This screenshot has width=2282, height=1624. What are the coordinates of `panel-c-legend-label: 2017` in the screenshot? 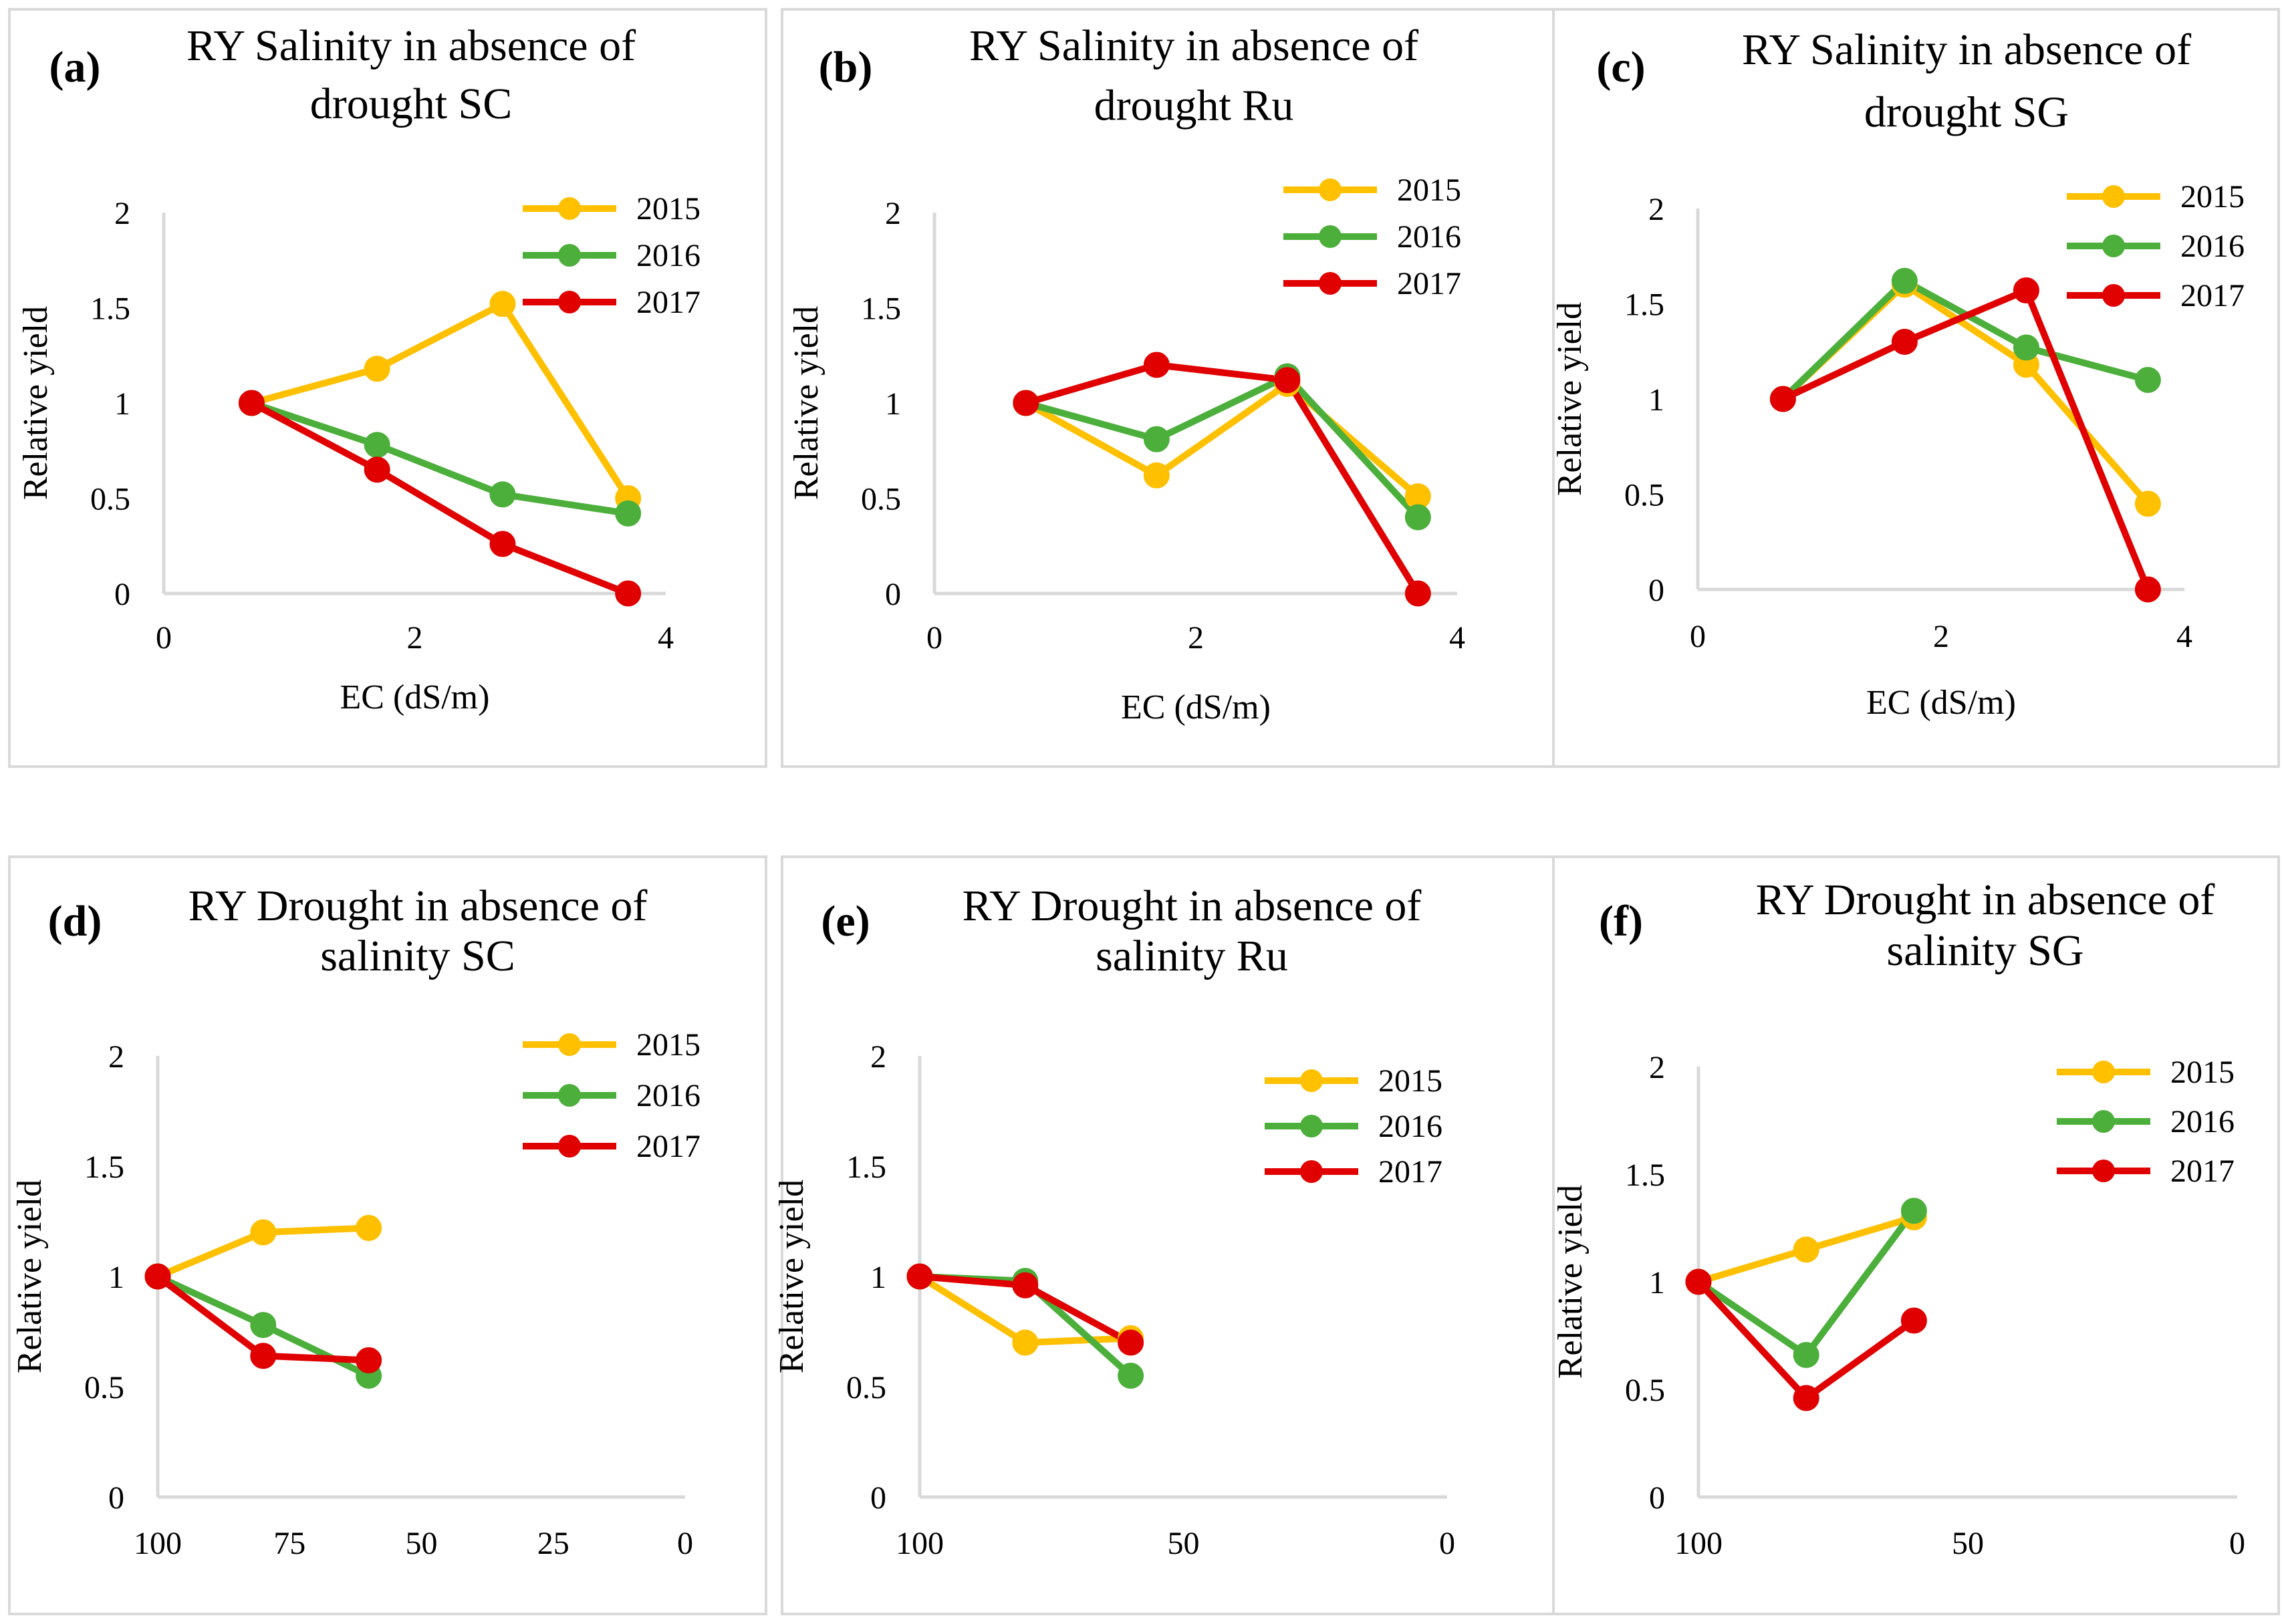 It's located at (2212, 295).